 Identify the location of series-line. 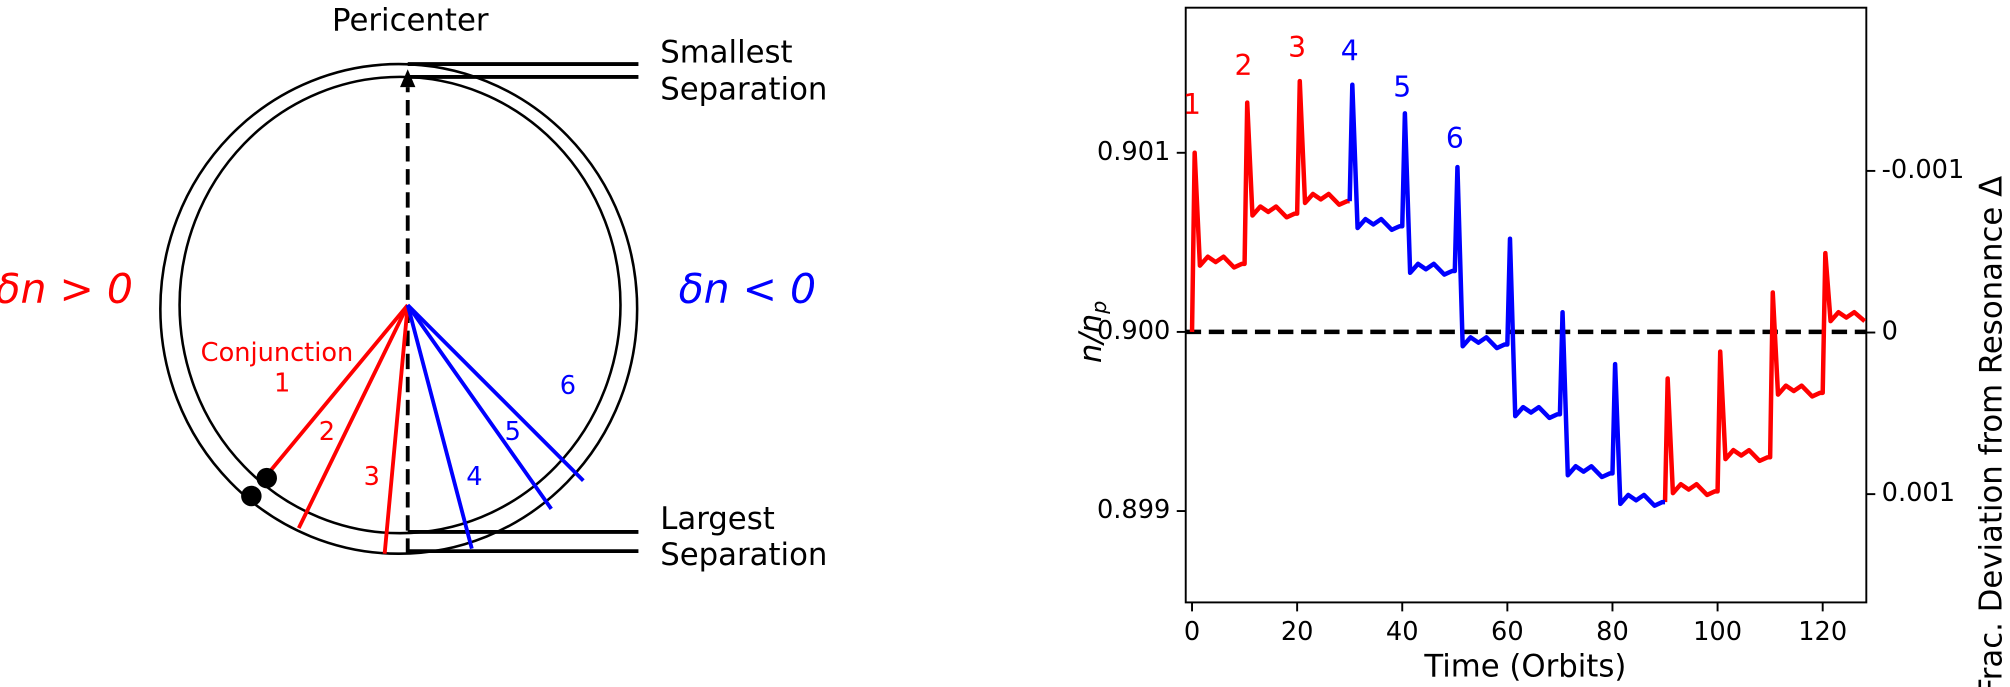
(1506, 295).